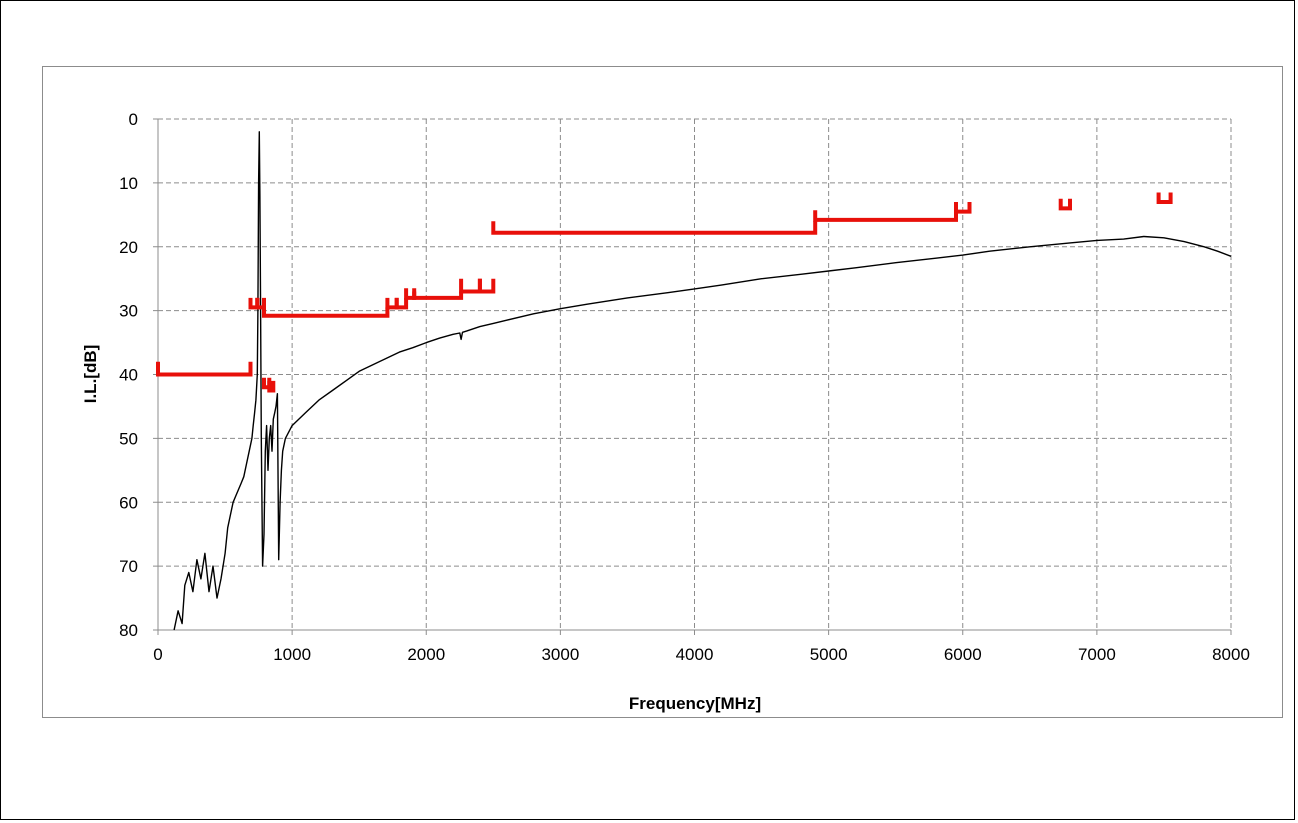 The image size is (1298, 823). Describe the element at coordinates (426, 654) in the screenshot. I see `x-tick-label: 2000` at that location.